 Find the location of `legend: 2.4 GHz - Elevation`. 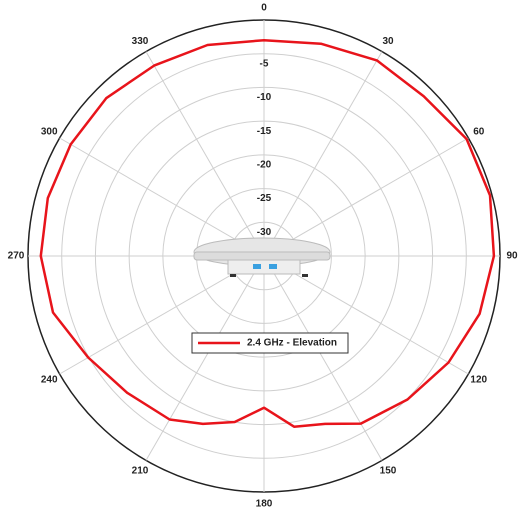

legend: 2.4 GHz - Elevation is located at coordinates (270, 343).